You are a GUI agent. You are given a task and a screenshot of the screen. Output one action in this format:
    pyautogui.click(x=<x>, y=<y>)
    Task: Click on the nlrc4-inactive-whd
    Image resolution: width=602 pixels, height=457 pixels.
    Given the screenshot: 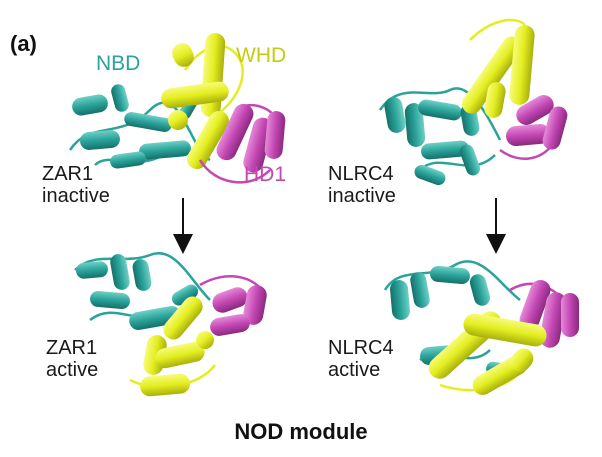 What is the action you would take?
    pyautogui.click(x=498, y=68)
    